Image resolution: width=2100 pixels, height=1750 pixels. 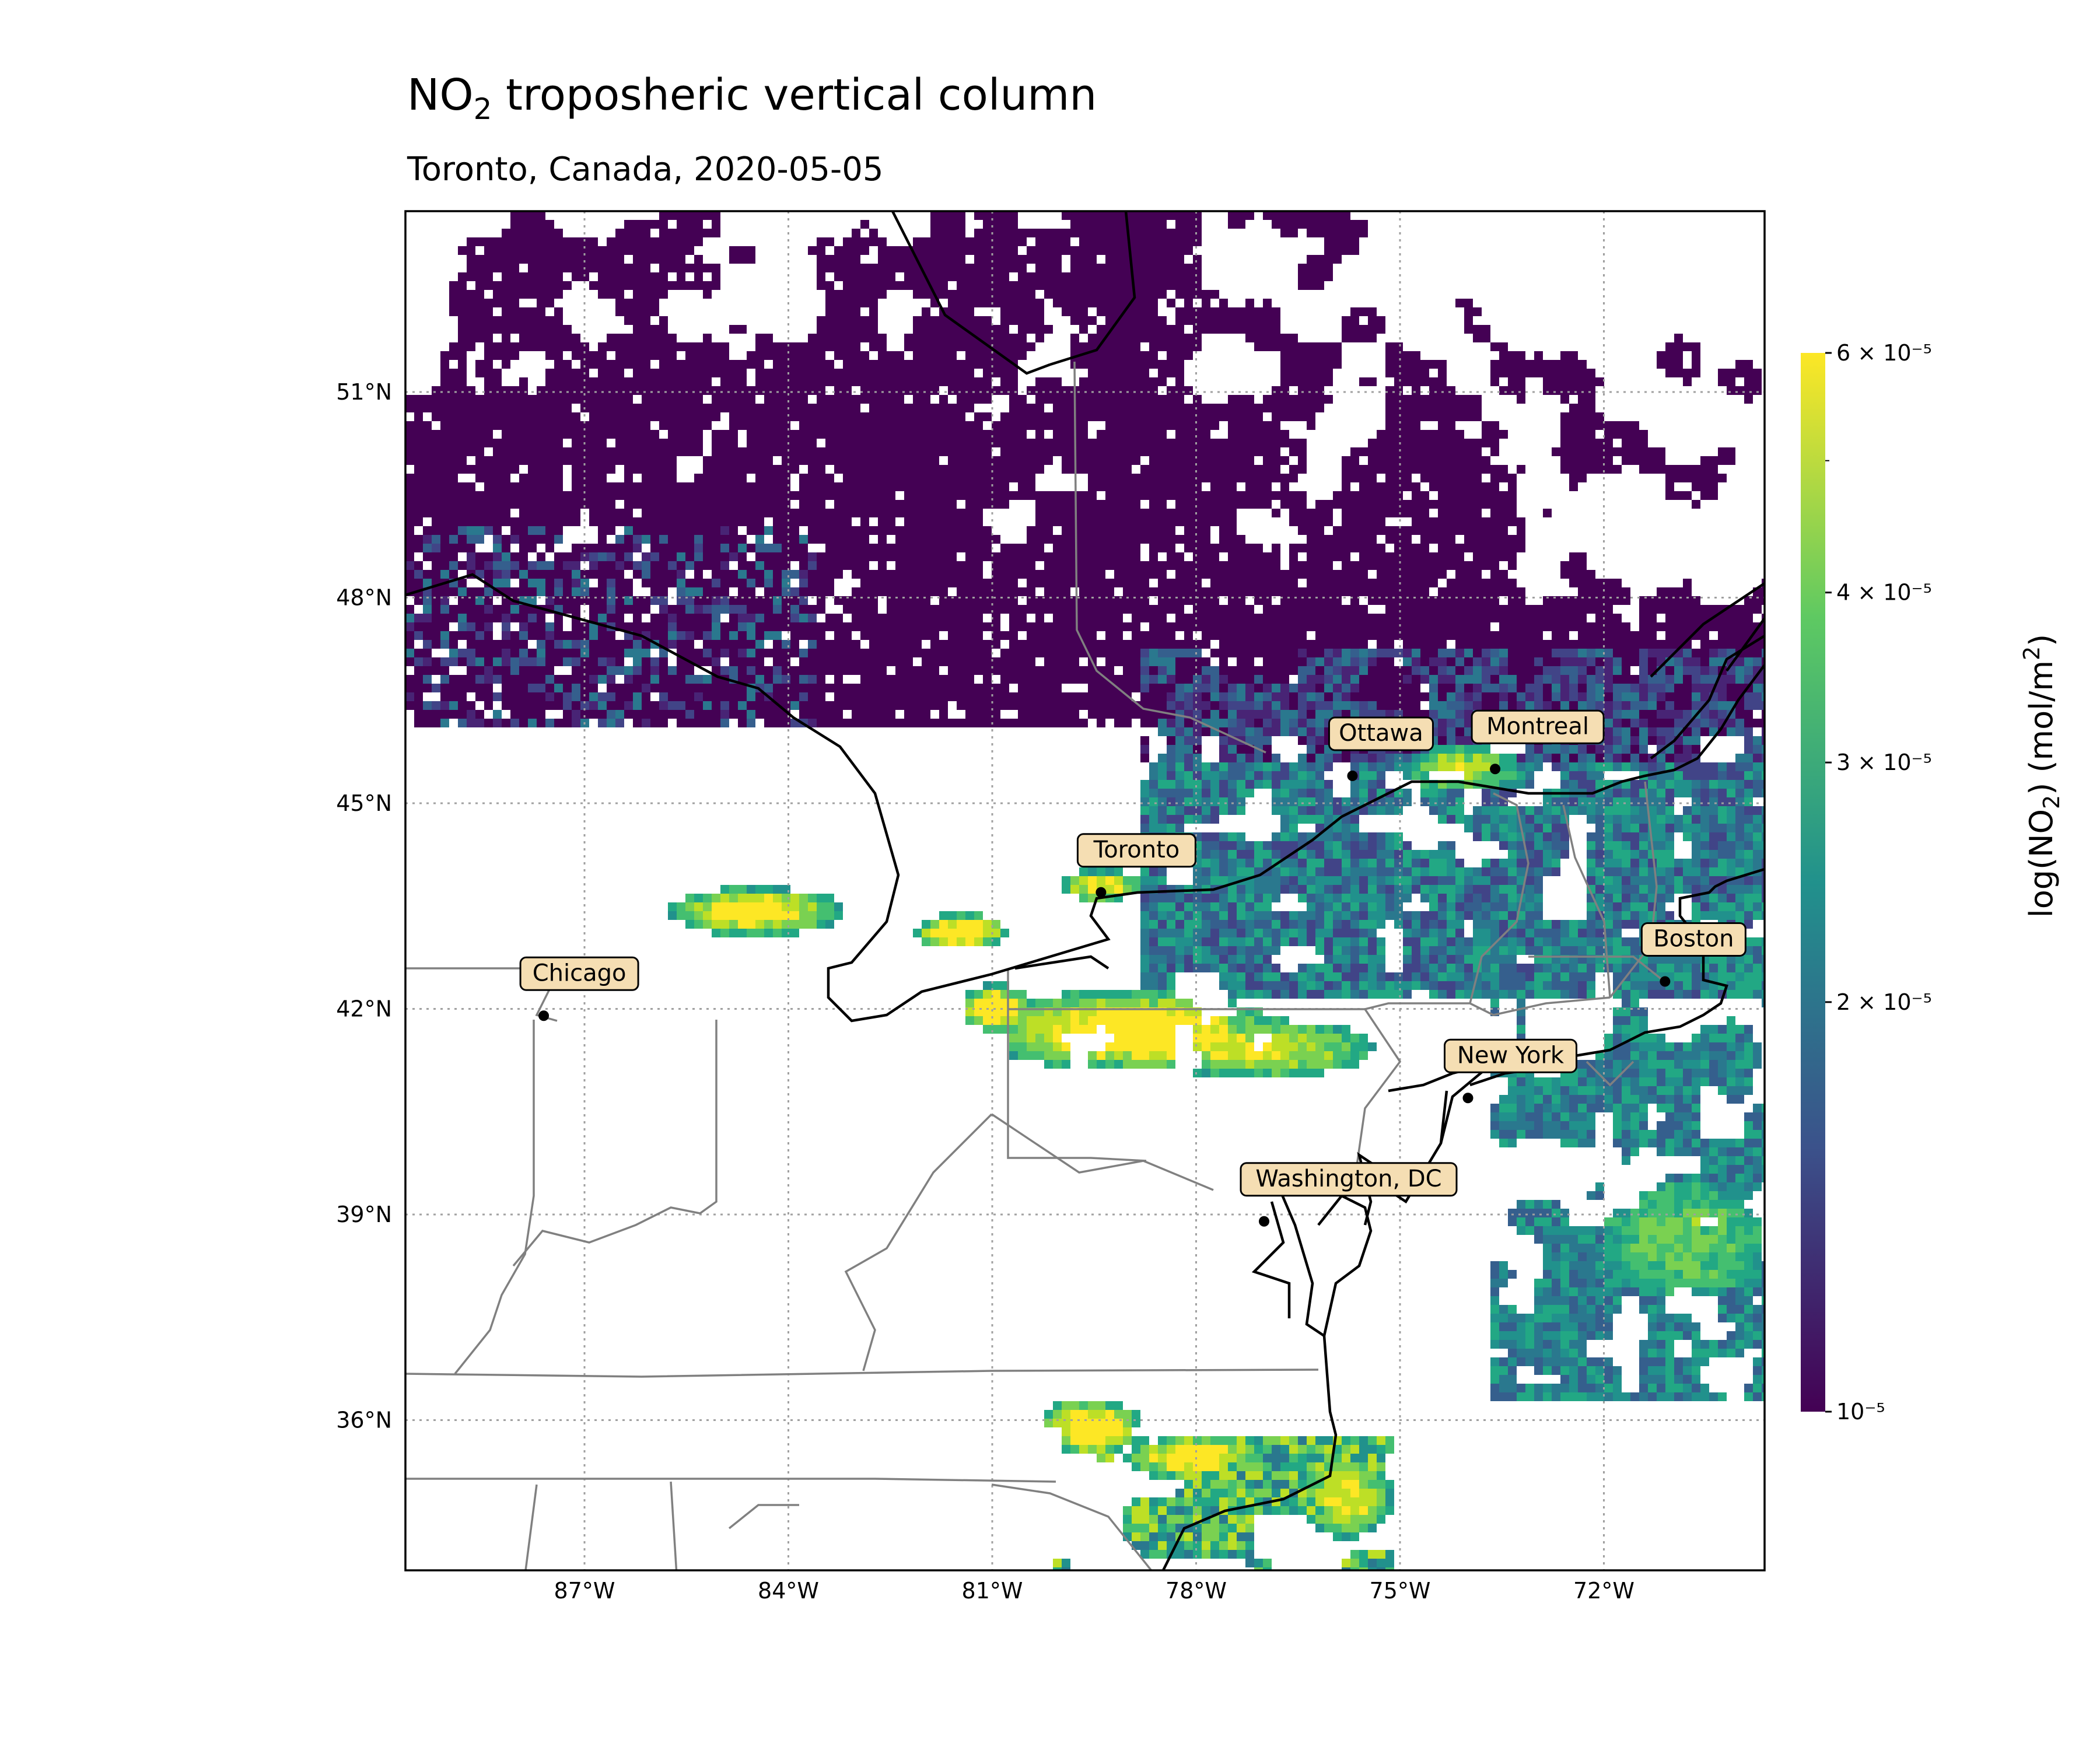 I want to click on city-label: Washington, DC, so click(x=1348, y=1179).